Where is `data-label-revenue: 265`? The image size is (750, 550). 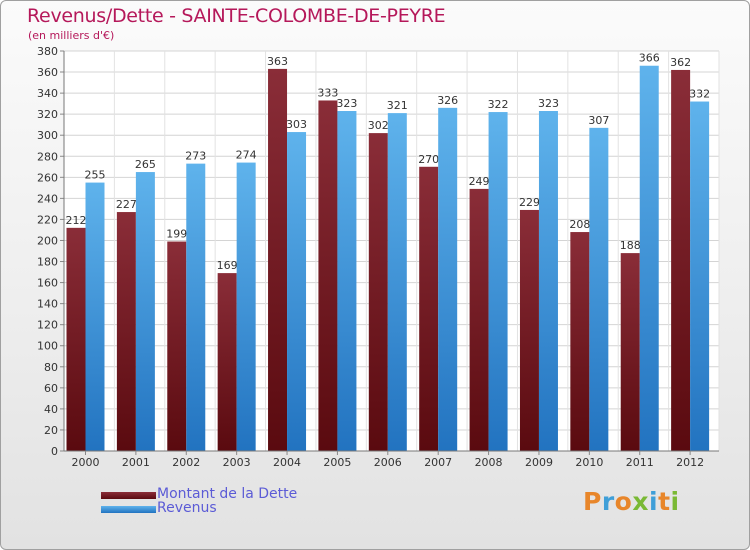
data-label-revenue: 265 is located at coordinates (145, 164).